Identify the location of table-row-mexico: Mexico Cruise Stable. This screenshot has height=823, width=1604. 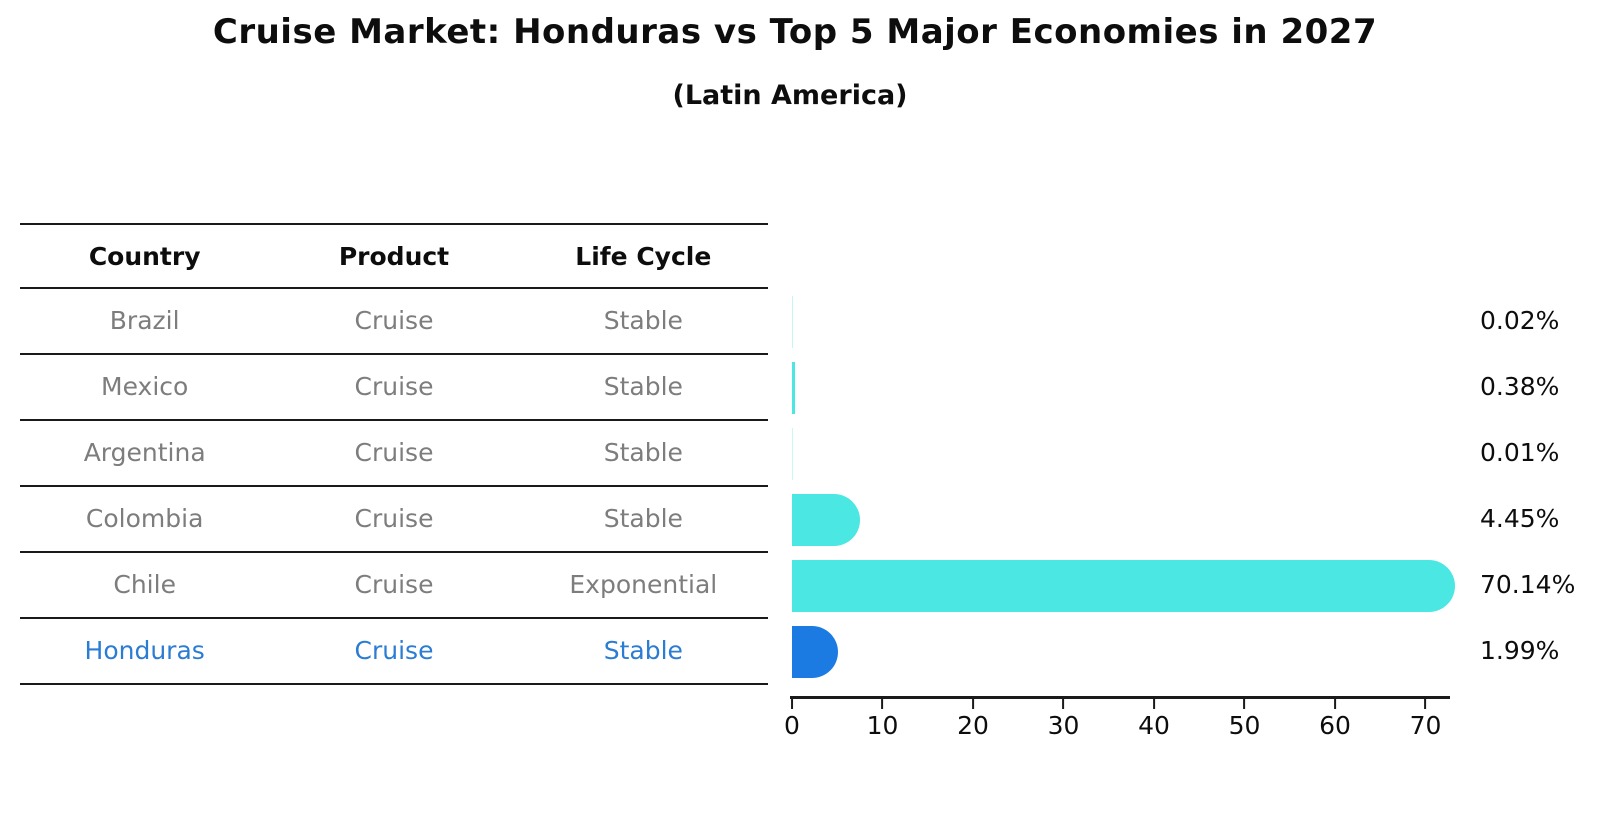
(394, 388).